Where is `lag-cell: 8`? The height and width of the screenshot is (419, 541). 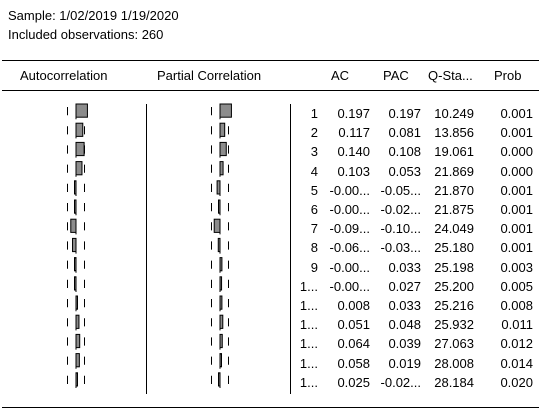 lag-cell: 8 is located at coordinates (314, 248).